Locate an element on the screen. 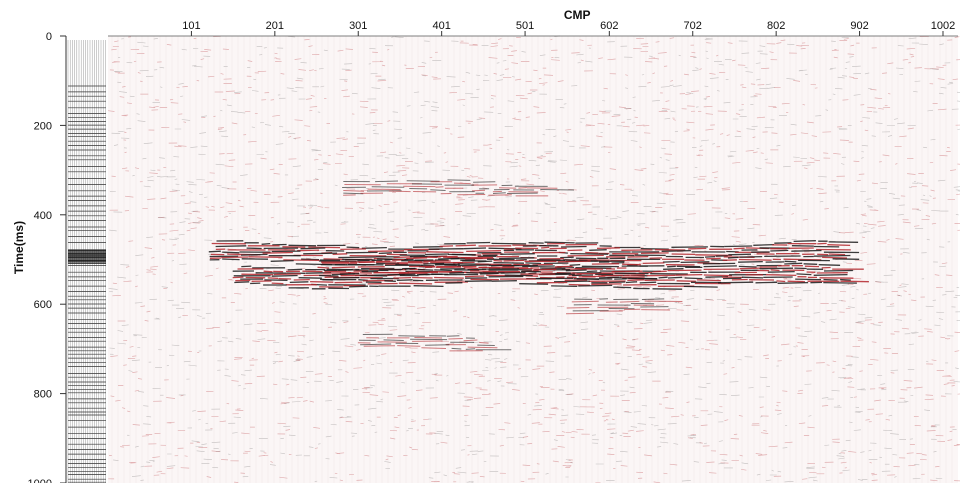  x-tick-label: 201 is located at coordinates (275, 26).